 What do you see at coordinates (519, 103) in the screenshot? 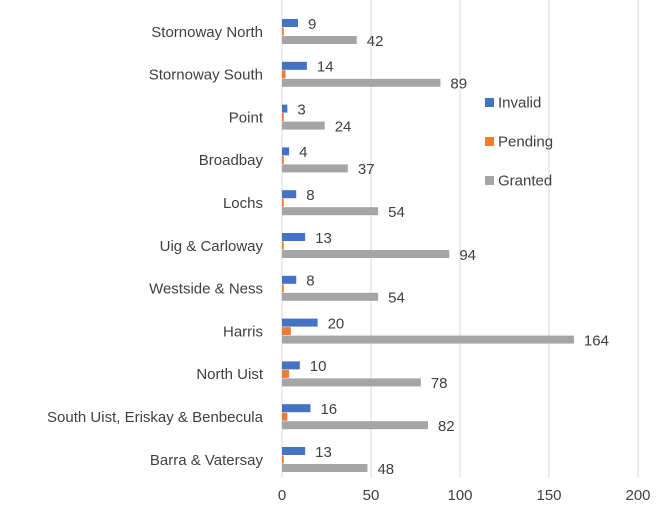
I see `legend-label-invalid: Invalid` at bounding box center [519, 103].